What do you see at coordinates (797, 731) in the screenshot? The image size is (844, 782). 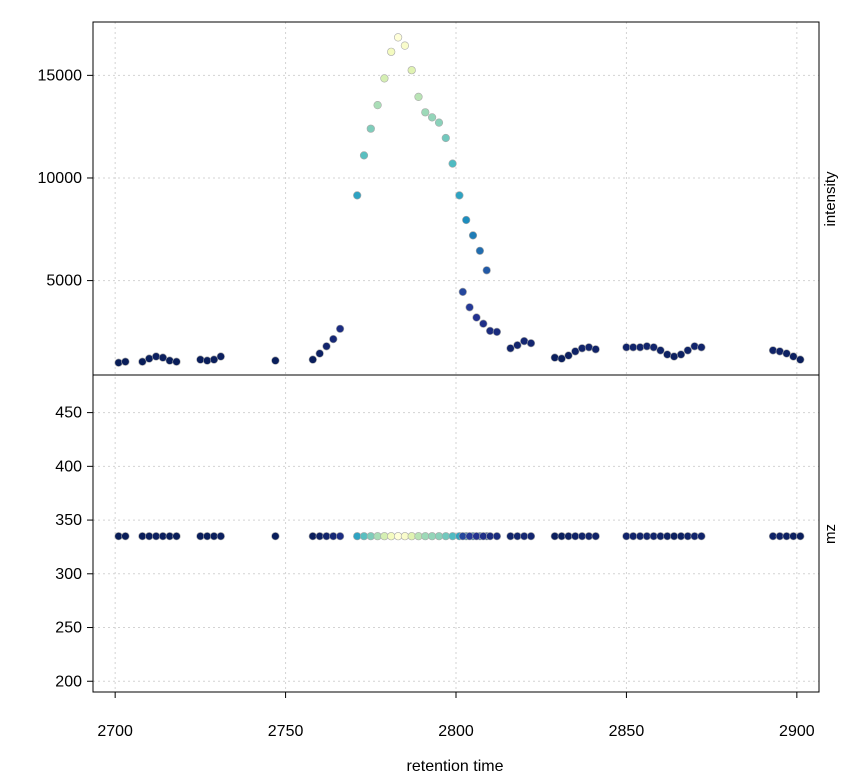 I see `x-tick-label: 2900` at bounding box center [797, 731].